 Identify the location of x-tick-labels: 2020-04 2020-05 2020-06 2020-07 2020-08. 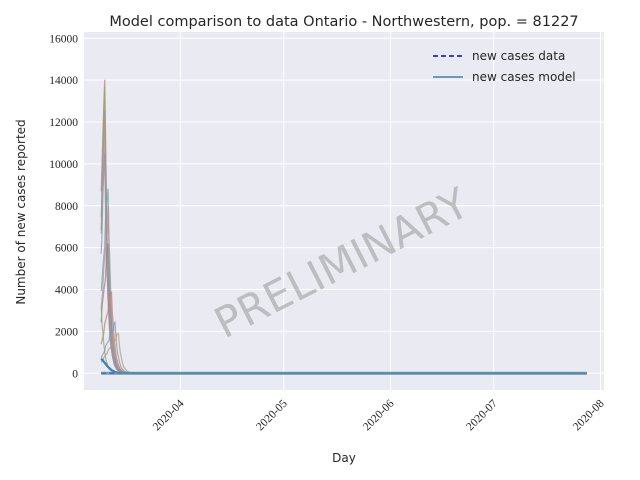
(379, 415).